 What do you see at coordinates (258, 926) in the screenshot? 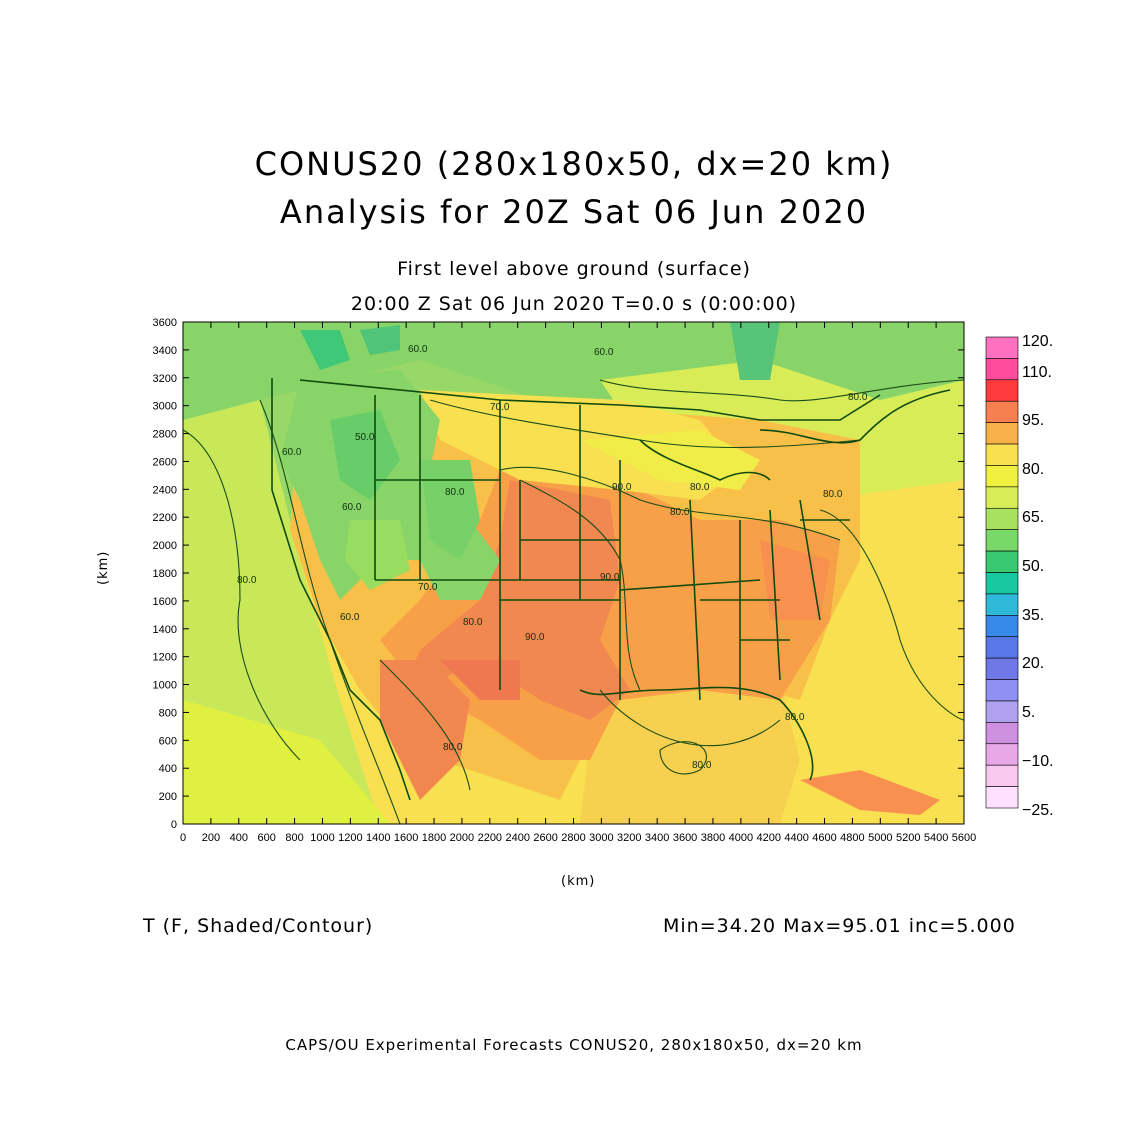
I see `field-label: T (F, Shaded/Contour)` at bounding box center [258, 926].